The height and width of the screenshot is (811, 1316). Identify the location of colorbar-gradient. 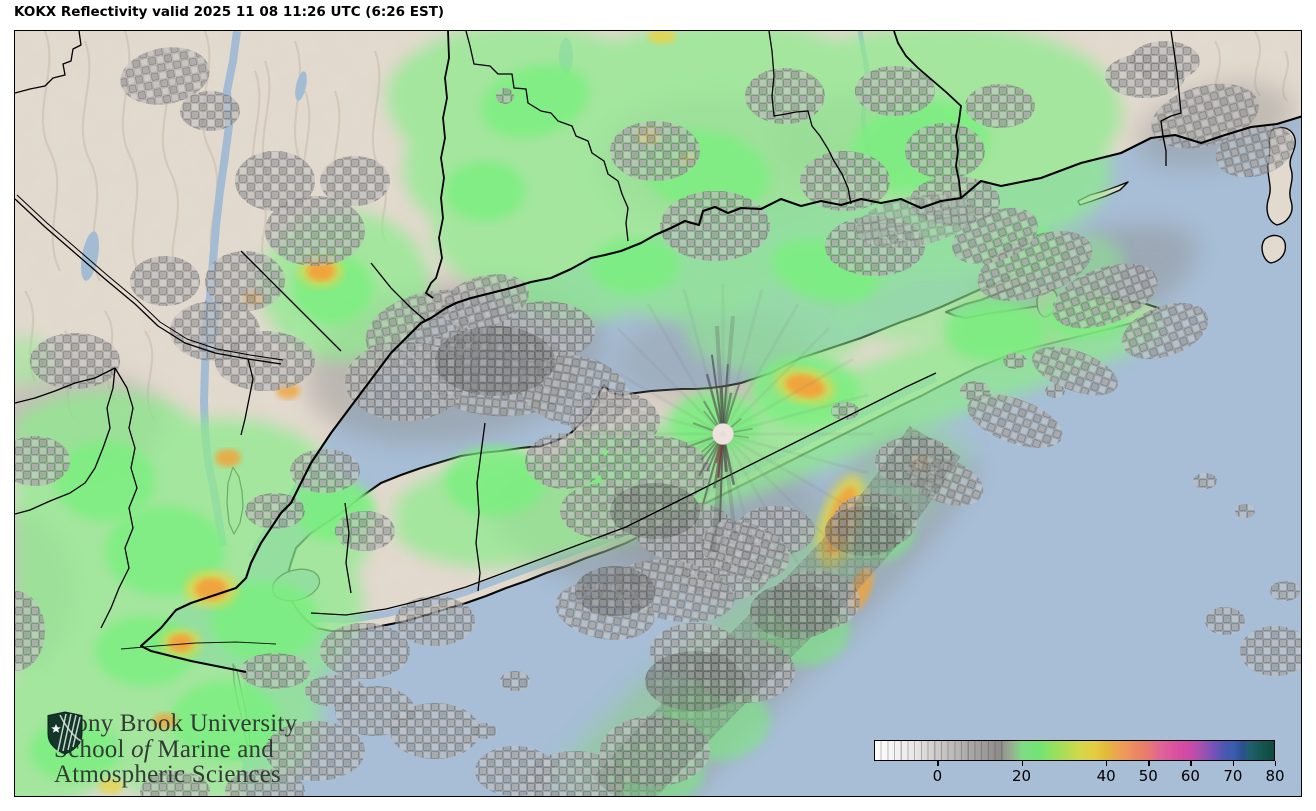
(1074, 750).